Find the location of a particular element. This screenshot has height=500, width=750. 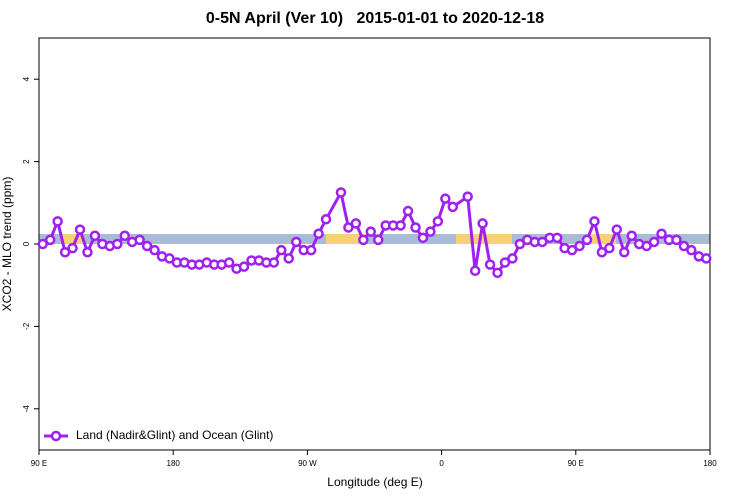

legend-item: Land (Nadir&Glint) and Ocean (Glint) is located at coordinates (158, 435).